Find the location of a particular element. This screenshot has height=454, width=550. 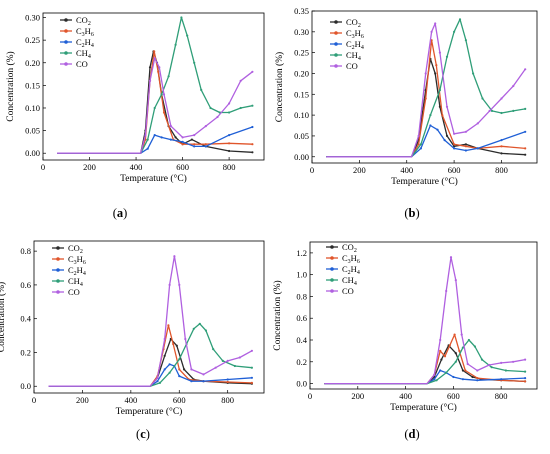

series-line-c2h4 is located at coordinates (425, 377).